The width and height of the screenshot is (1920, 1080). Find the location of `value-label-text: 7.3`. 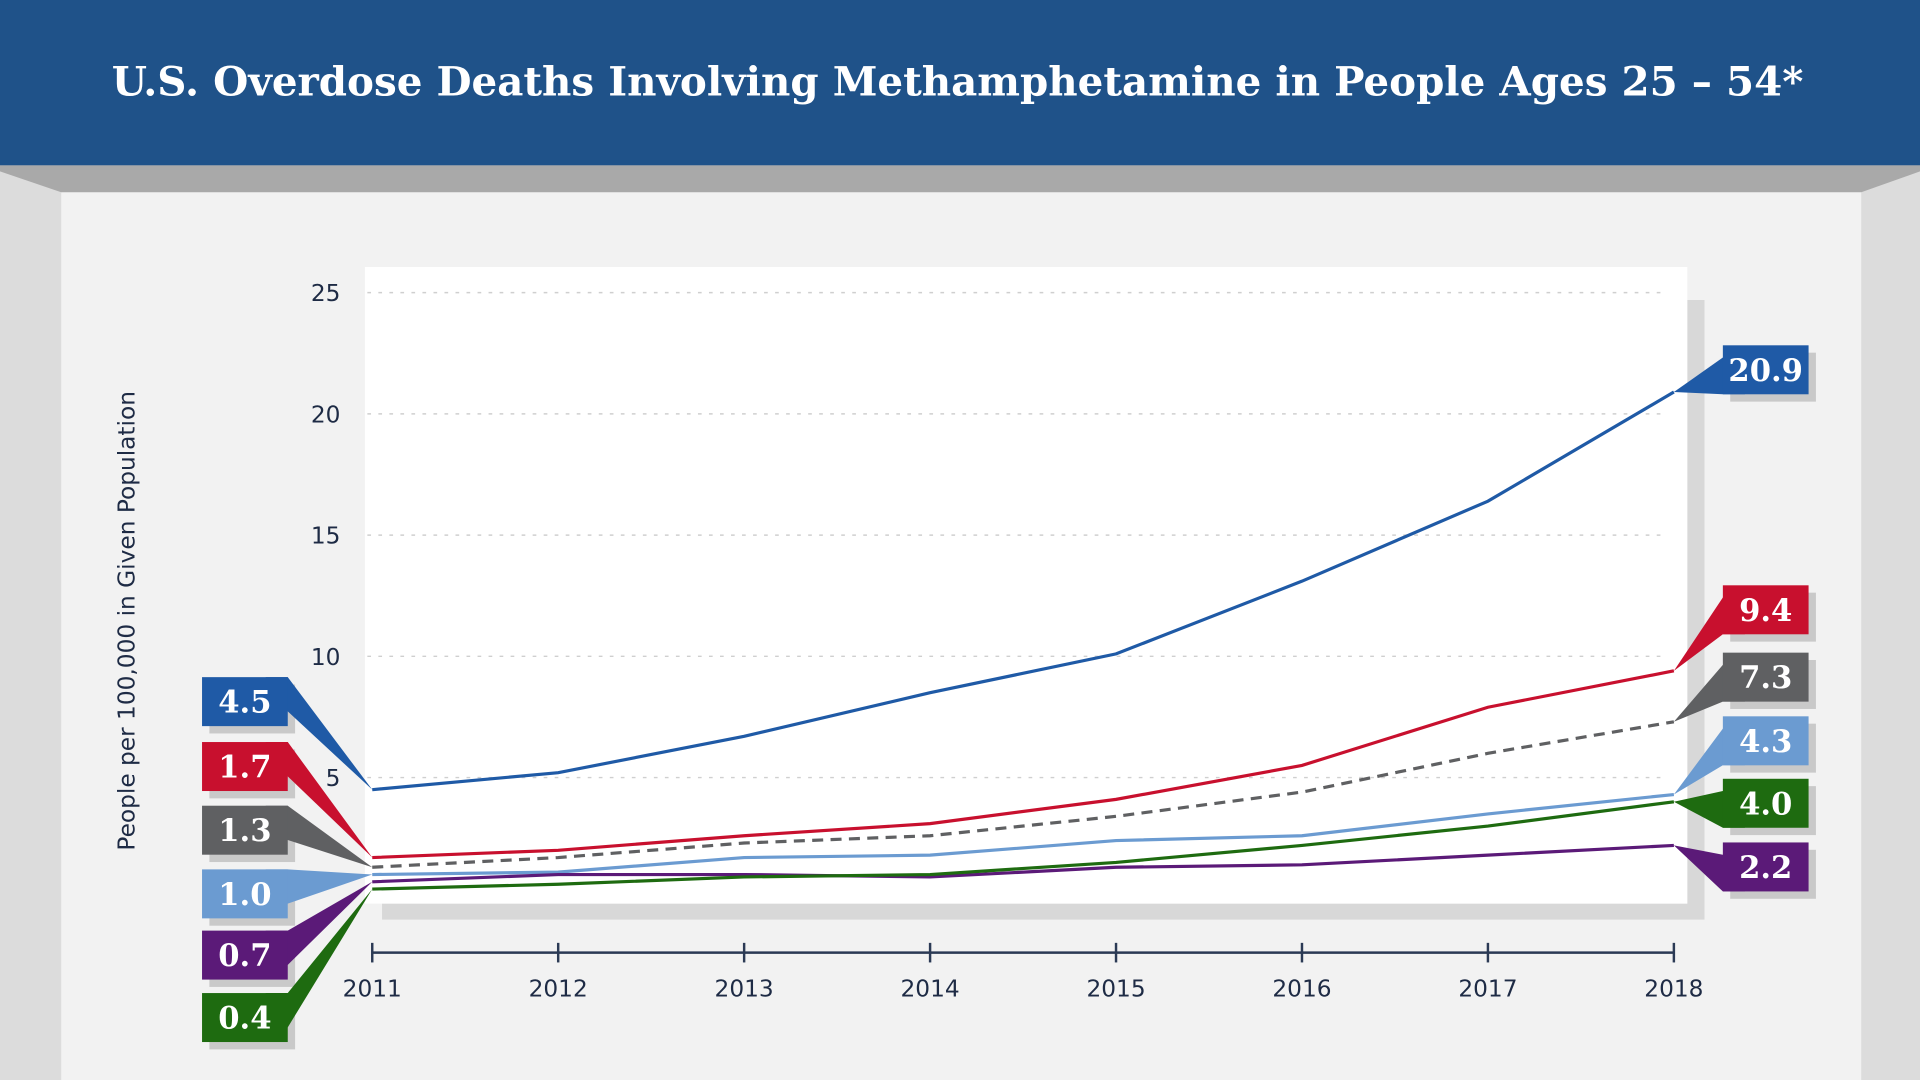

value-label-text: 7.3 is located at coordinates (1765, 678).